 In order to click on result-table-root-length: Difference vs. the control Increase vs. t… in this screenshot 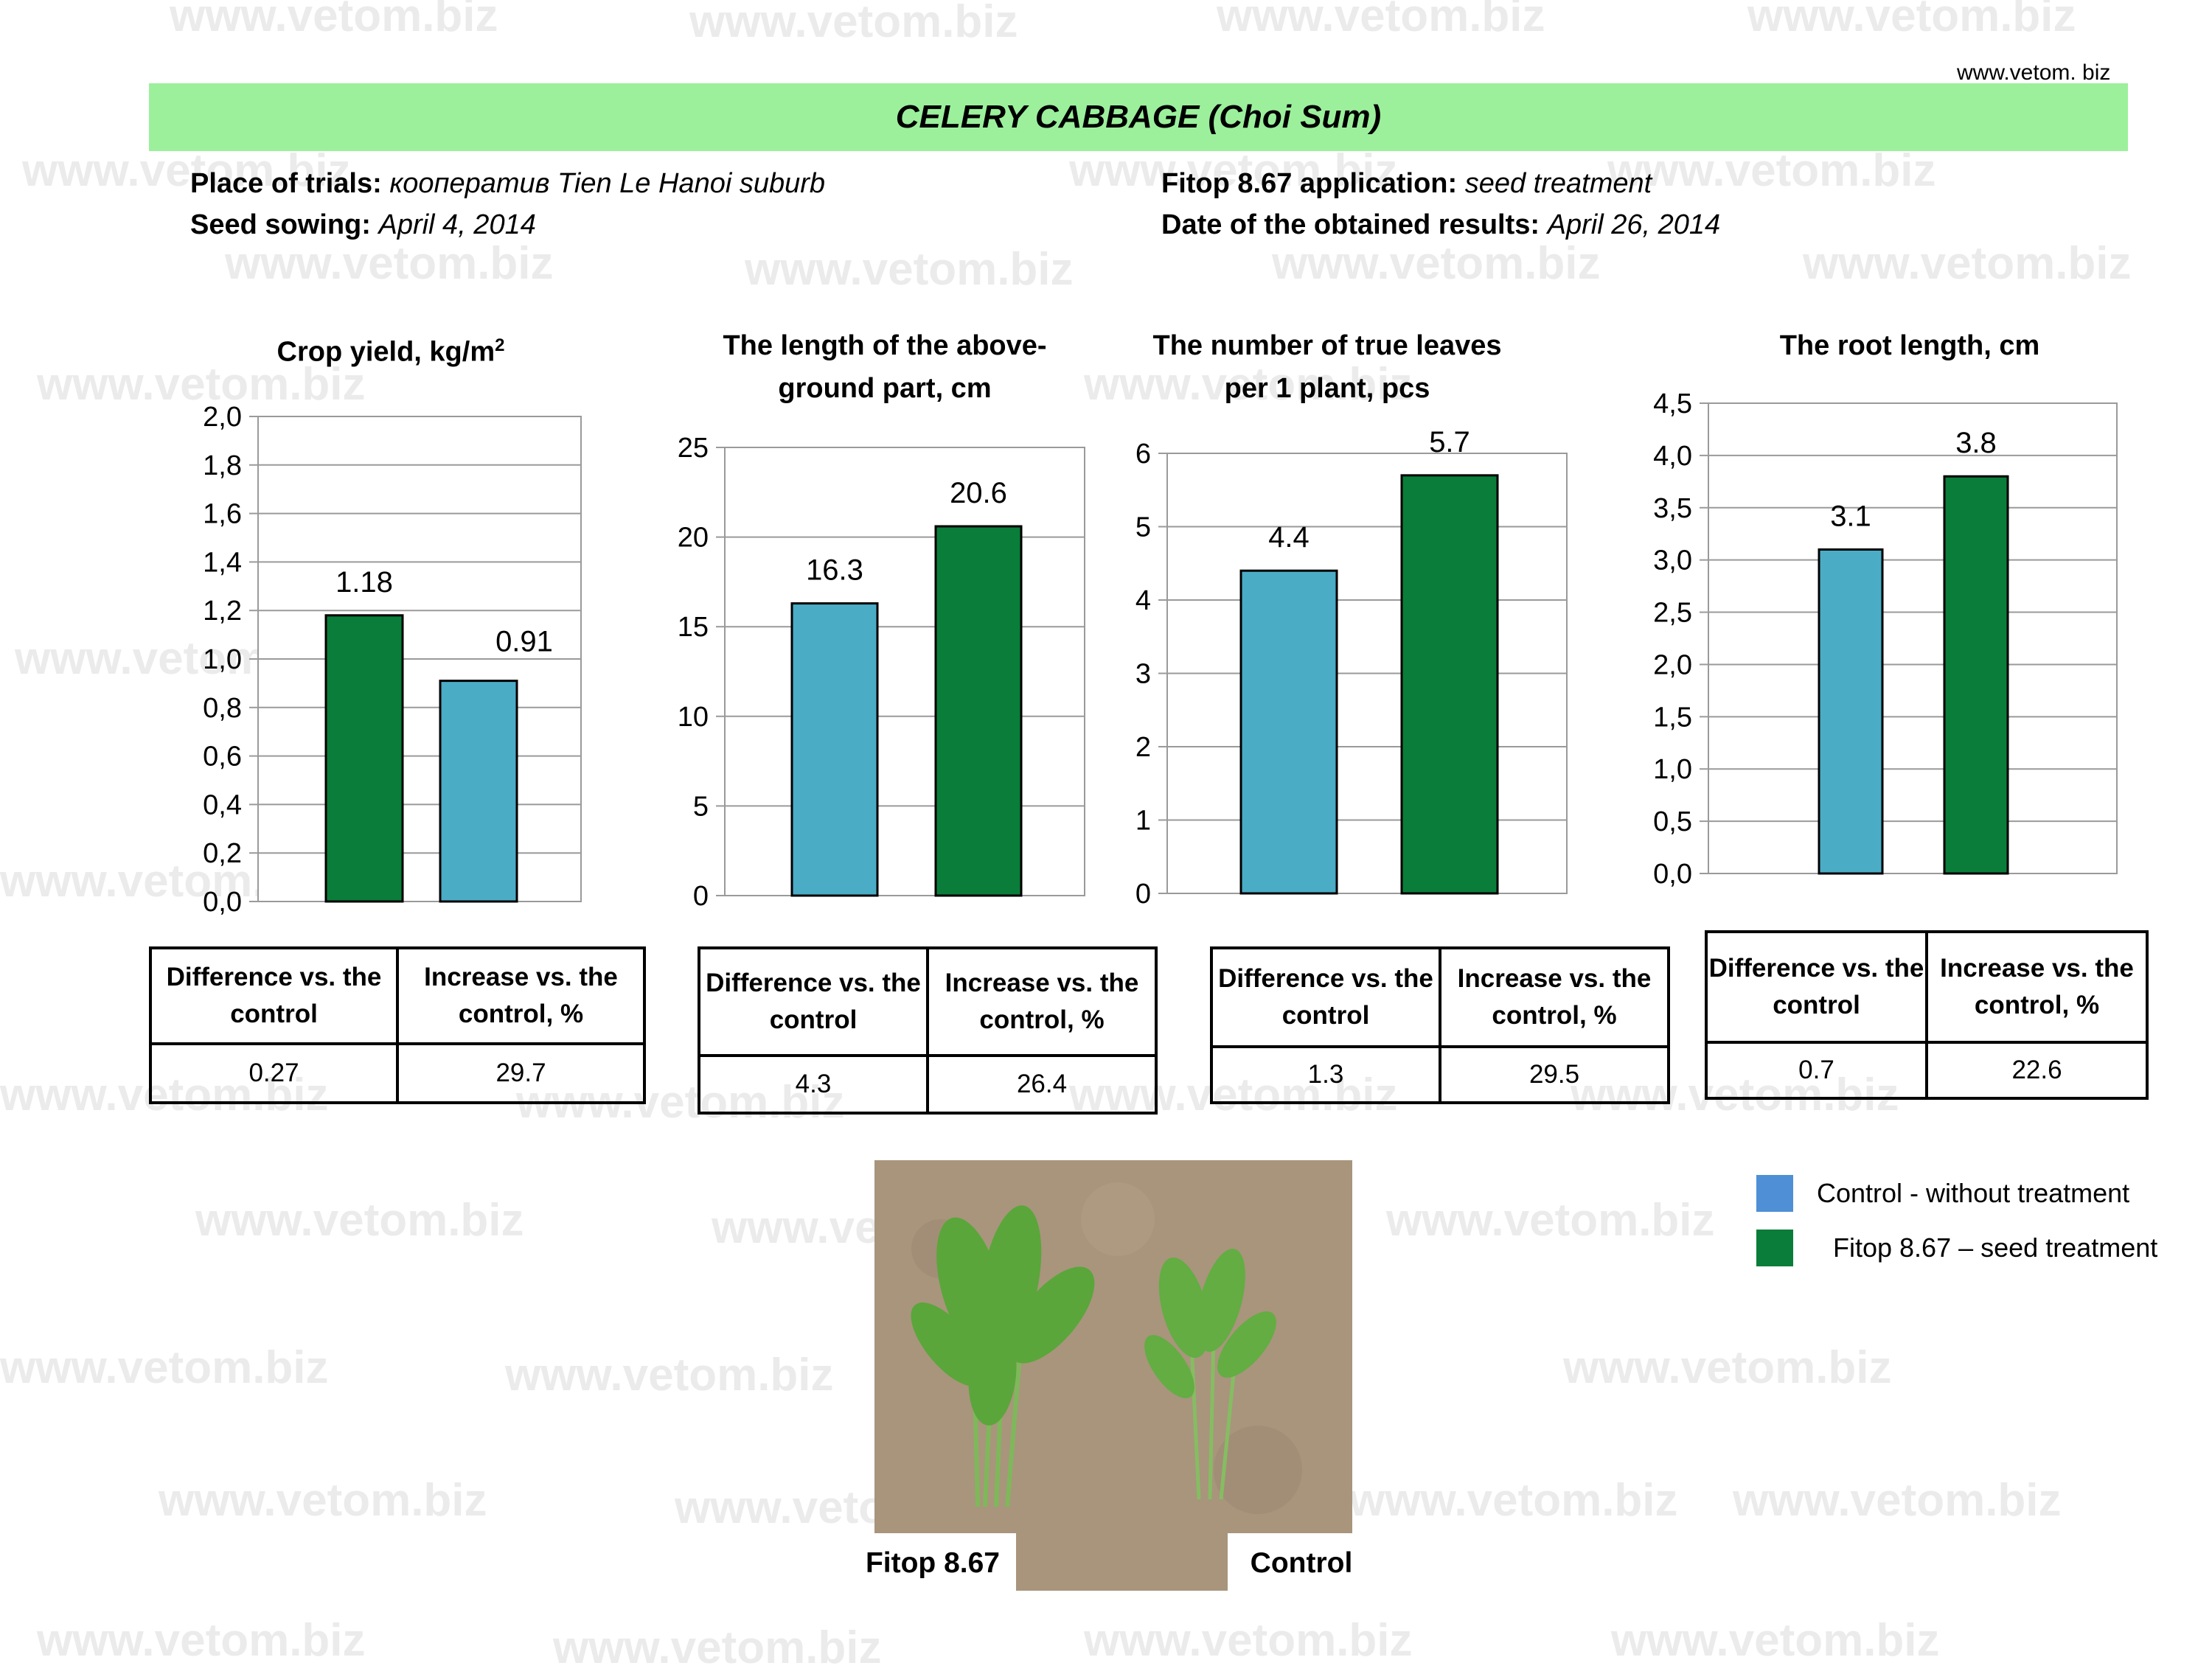, I will do `click(1927, 1015)`.